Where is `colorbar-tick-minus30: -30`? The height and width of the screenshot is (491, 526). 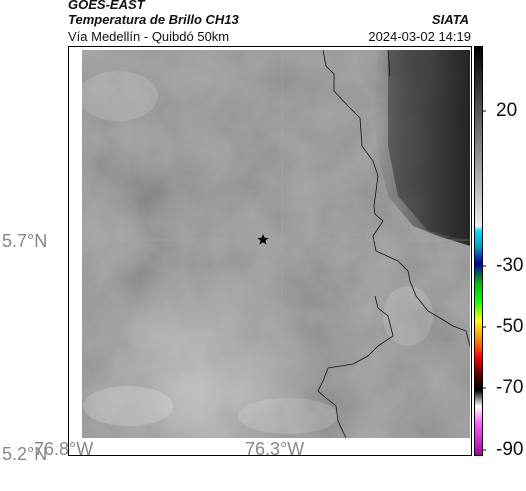 colorbar-tick-minus30: -30 is located at coordinates (510, 265).